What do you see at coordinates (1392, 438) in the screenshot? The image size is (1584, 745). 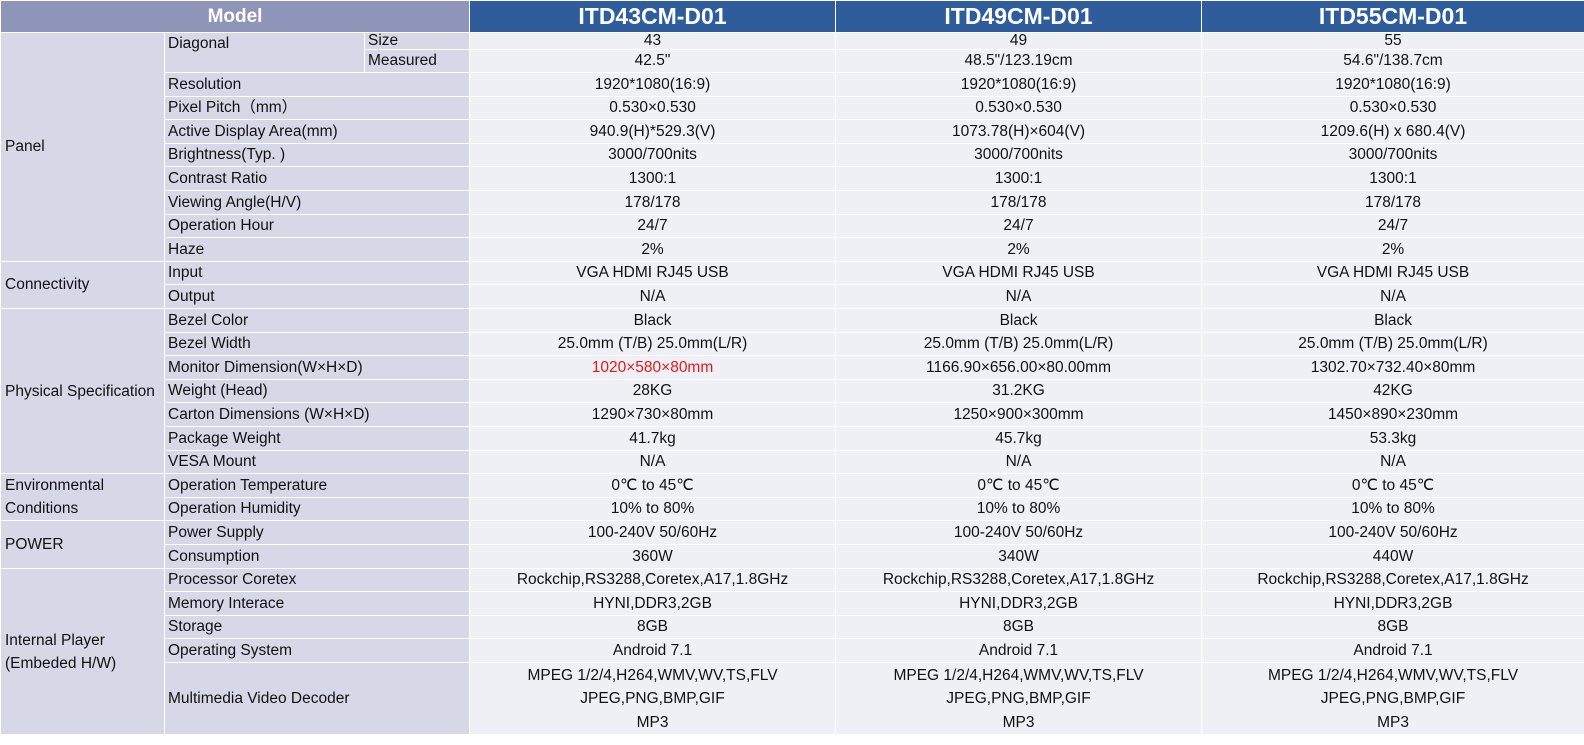 I see `spec-value: 53.3kg` at bounding box center [1392, 438].